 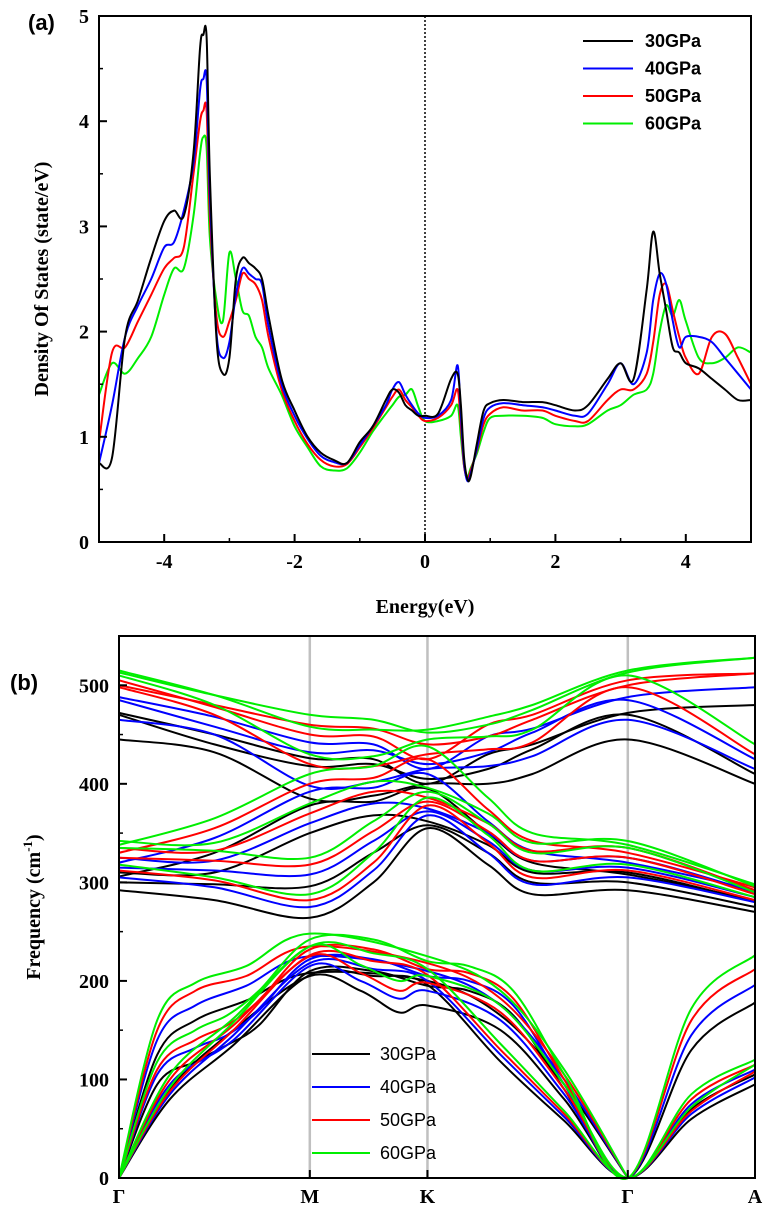 What do you see at coordinates (408, 1153) in the screenshot?
I see `phonon-legend-label-60GPa: 60GPa` at bounding box center [408, 1153].